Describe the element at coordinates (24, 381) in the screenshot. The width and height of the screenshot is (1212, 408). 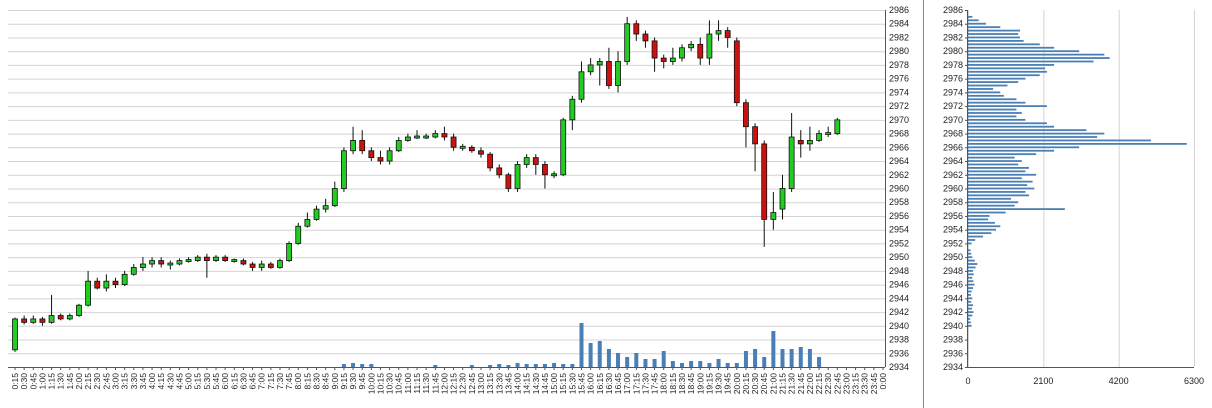
I see `main-x-tick-label: 0:30` at that location.